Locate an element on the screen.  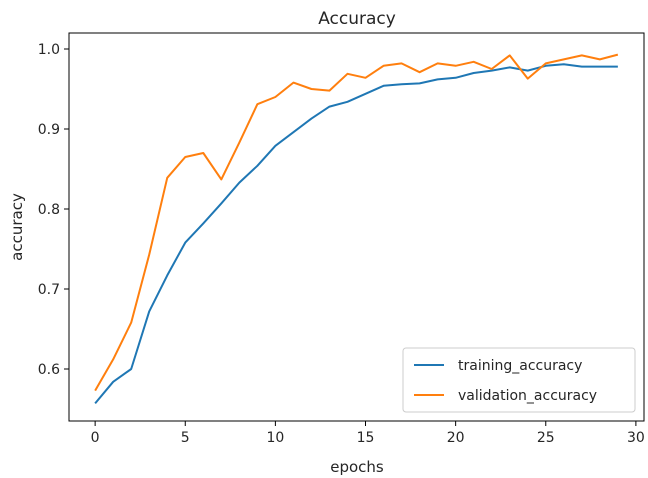
x-tick-label: 25 is located at coordinates (546, 438).